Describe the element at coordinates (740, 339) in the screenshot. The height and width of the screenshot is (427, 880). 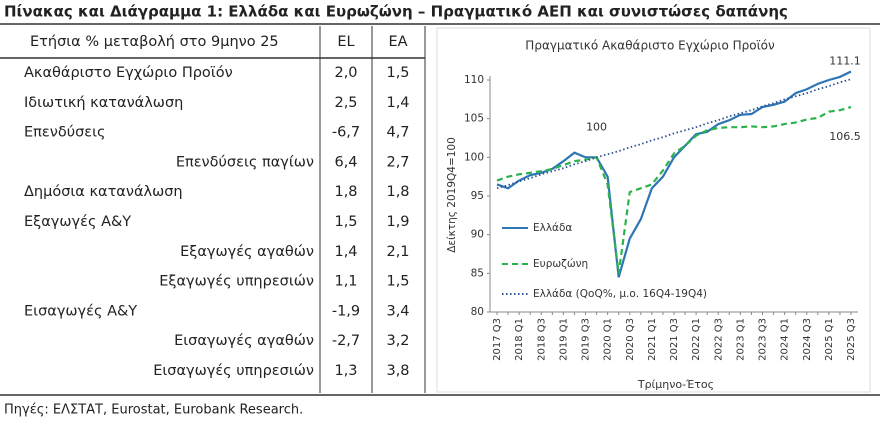
I see `x-tick-label: 2023 Q1` at that location.